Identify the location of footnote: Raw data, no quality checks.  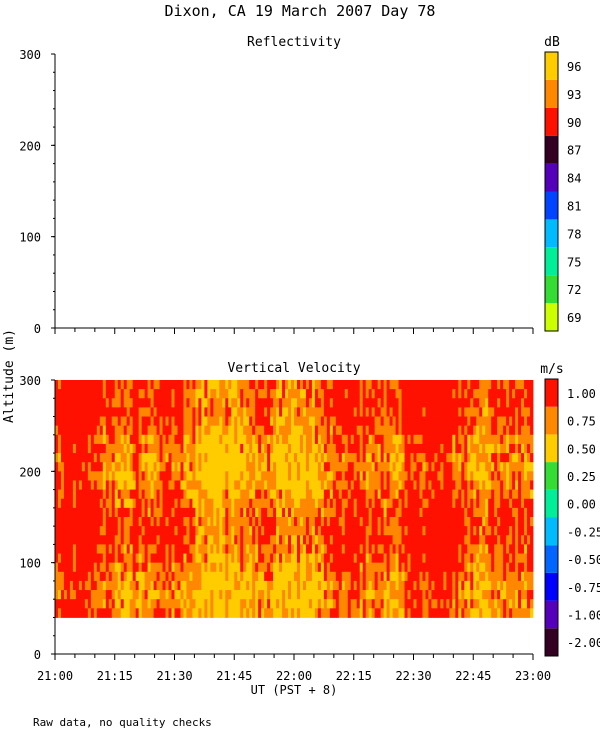
(122, 722).